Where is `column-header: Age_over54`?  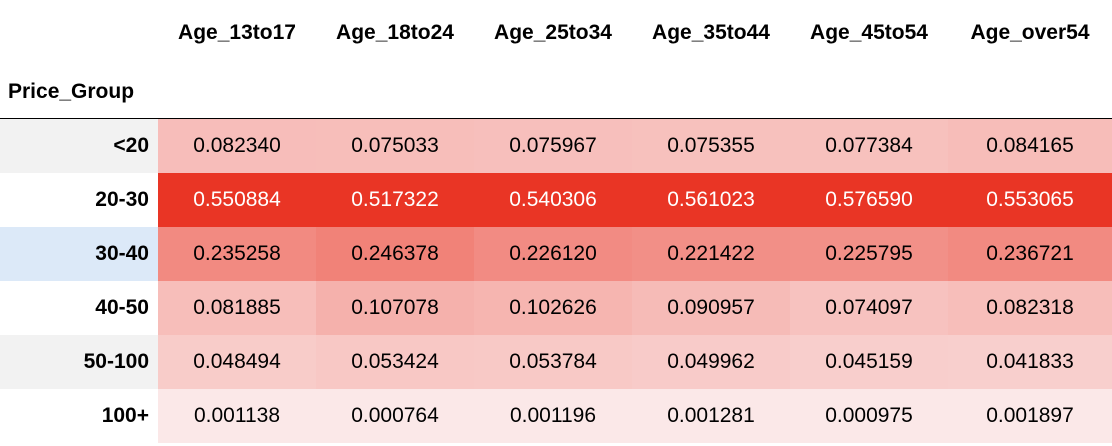 column-header: Age_over54 is located at coordinates (1030, 32).